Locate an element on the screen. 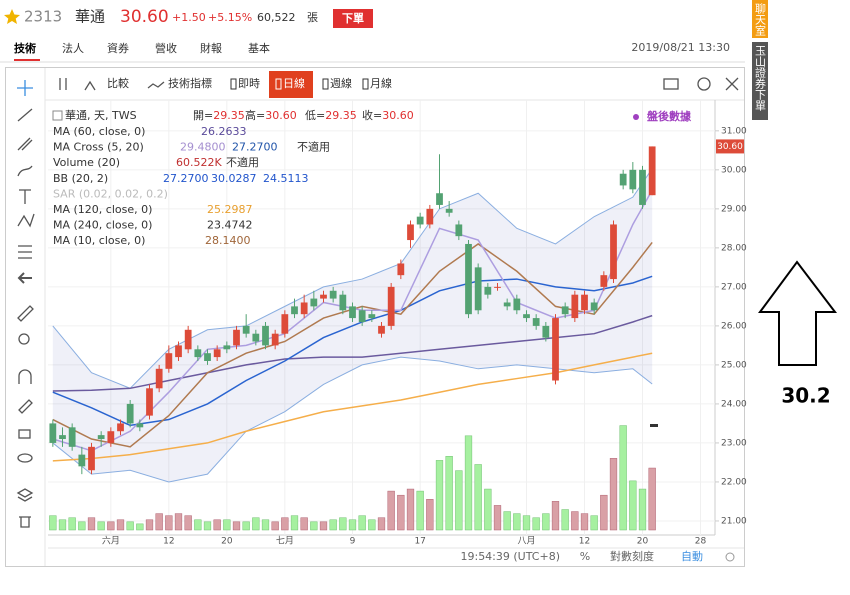  legend-title: 華通, 天, TWS is located at coordinates (101, 115).